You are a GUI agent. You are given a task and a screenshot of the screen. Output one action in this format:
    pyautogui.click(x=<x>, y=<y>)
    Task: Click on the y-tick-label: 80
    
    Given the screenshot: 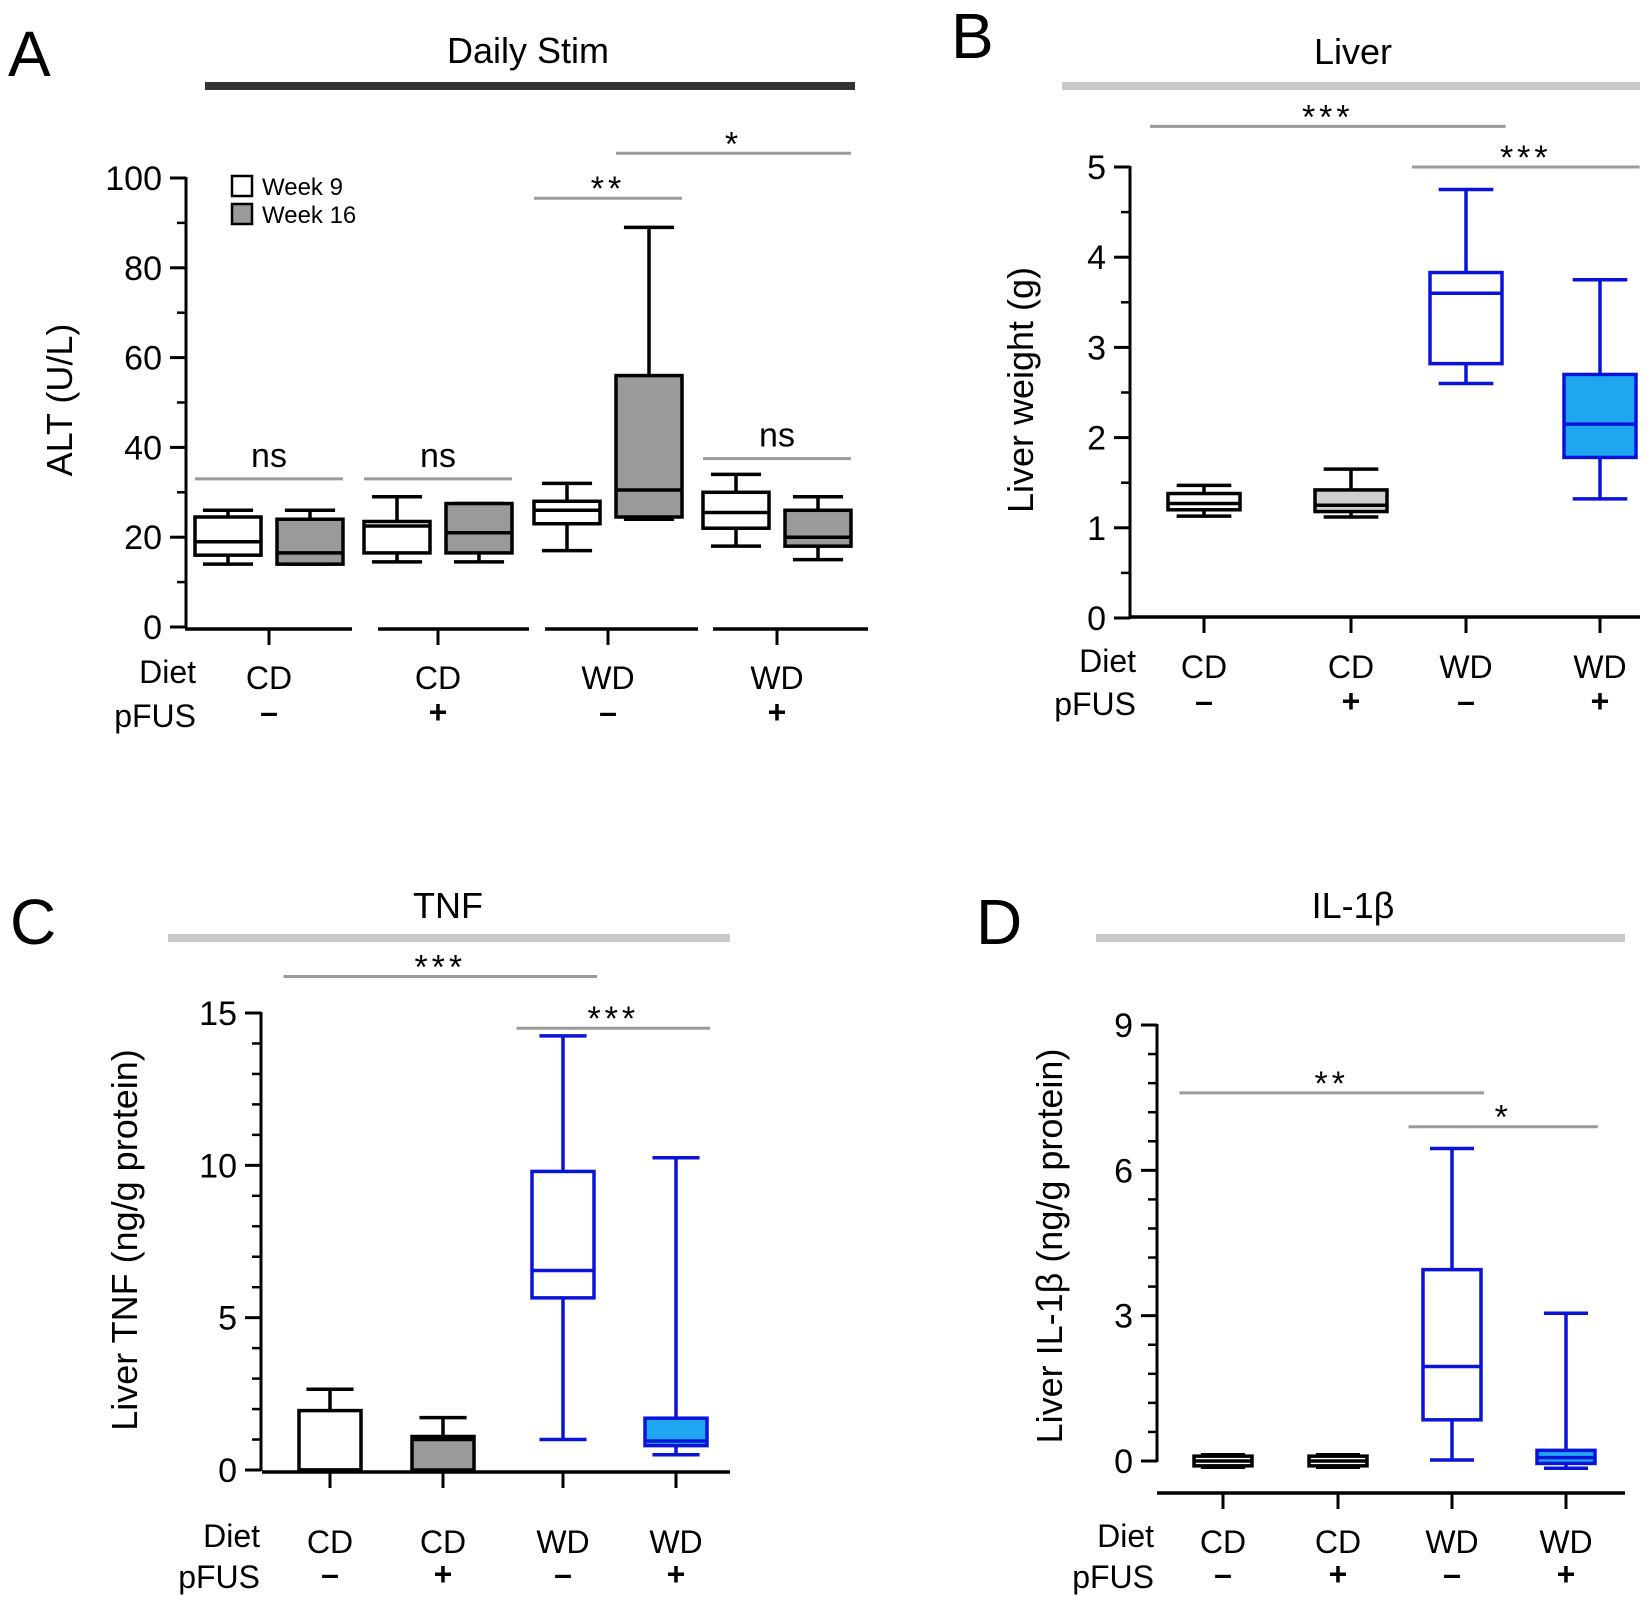 What is the action you would take?
    pyautogui.click(x=143, y=269)
    